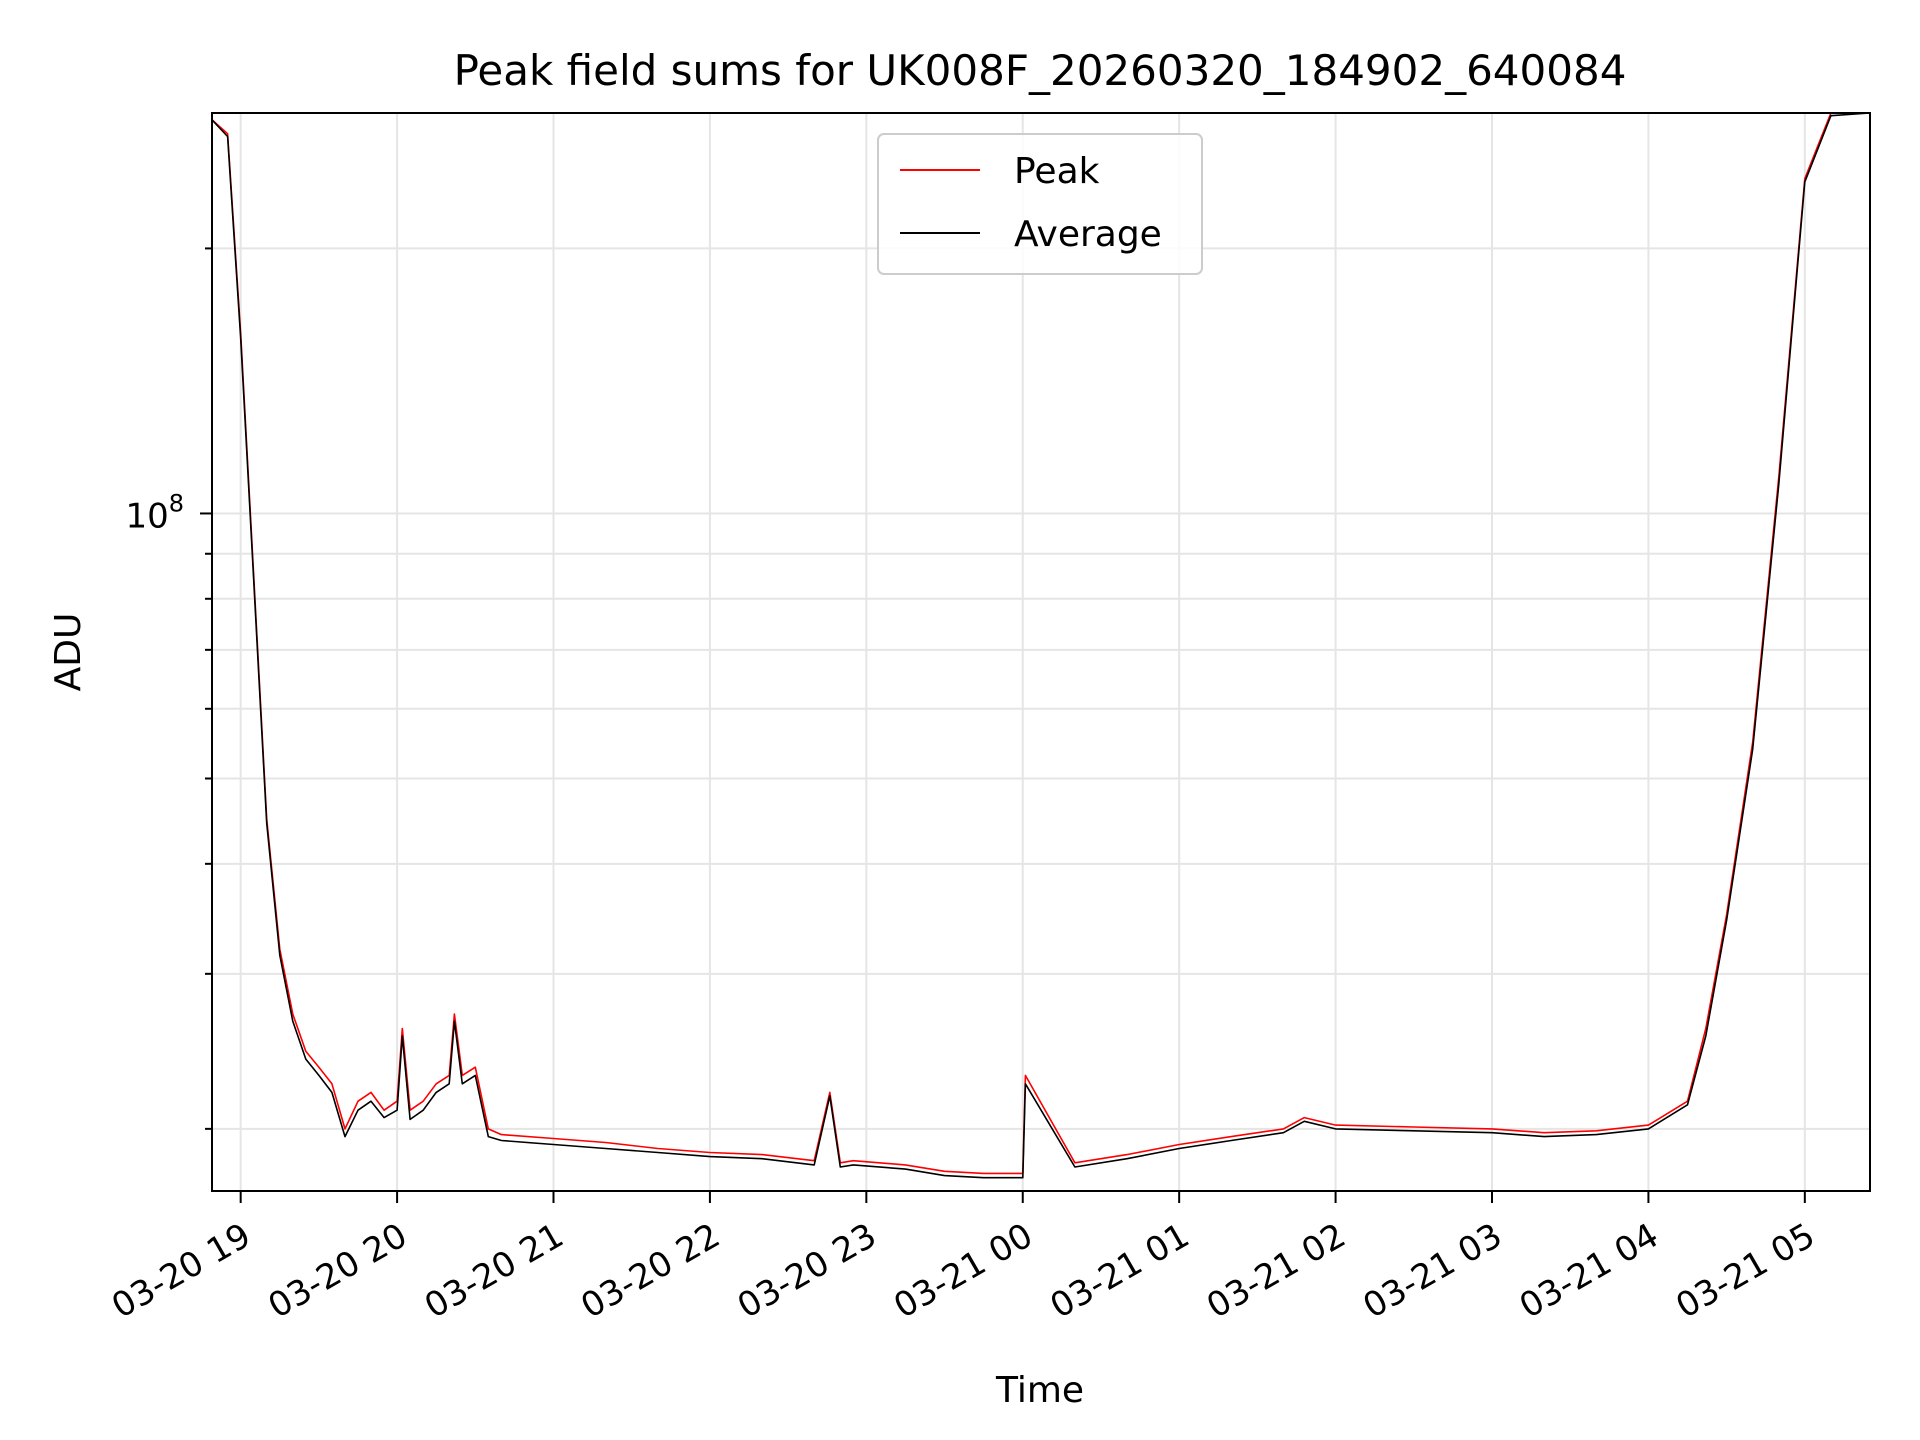 The height and width of the screenshot is (1440, 1920). Describe the element at coordinates (1088, 234) in the screenshot. I see `legend-label-average: Average` at that location.